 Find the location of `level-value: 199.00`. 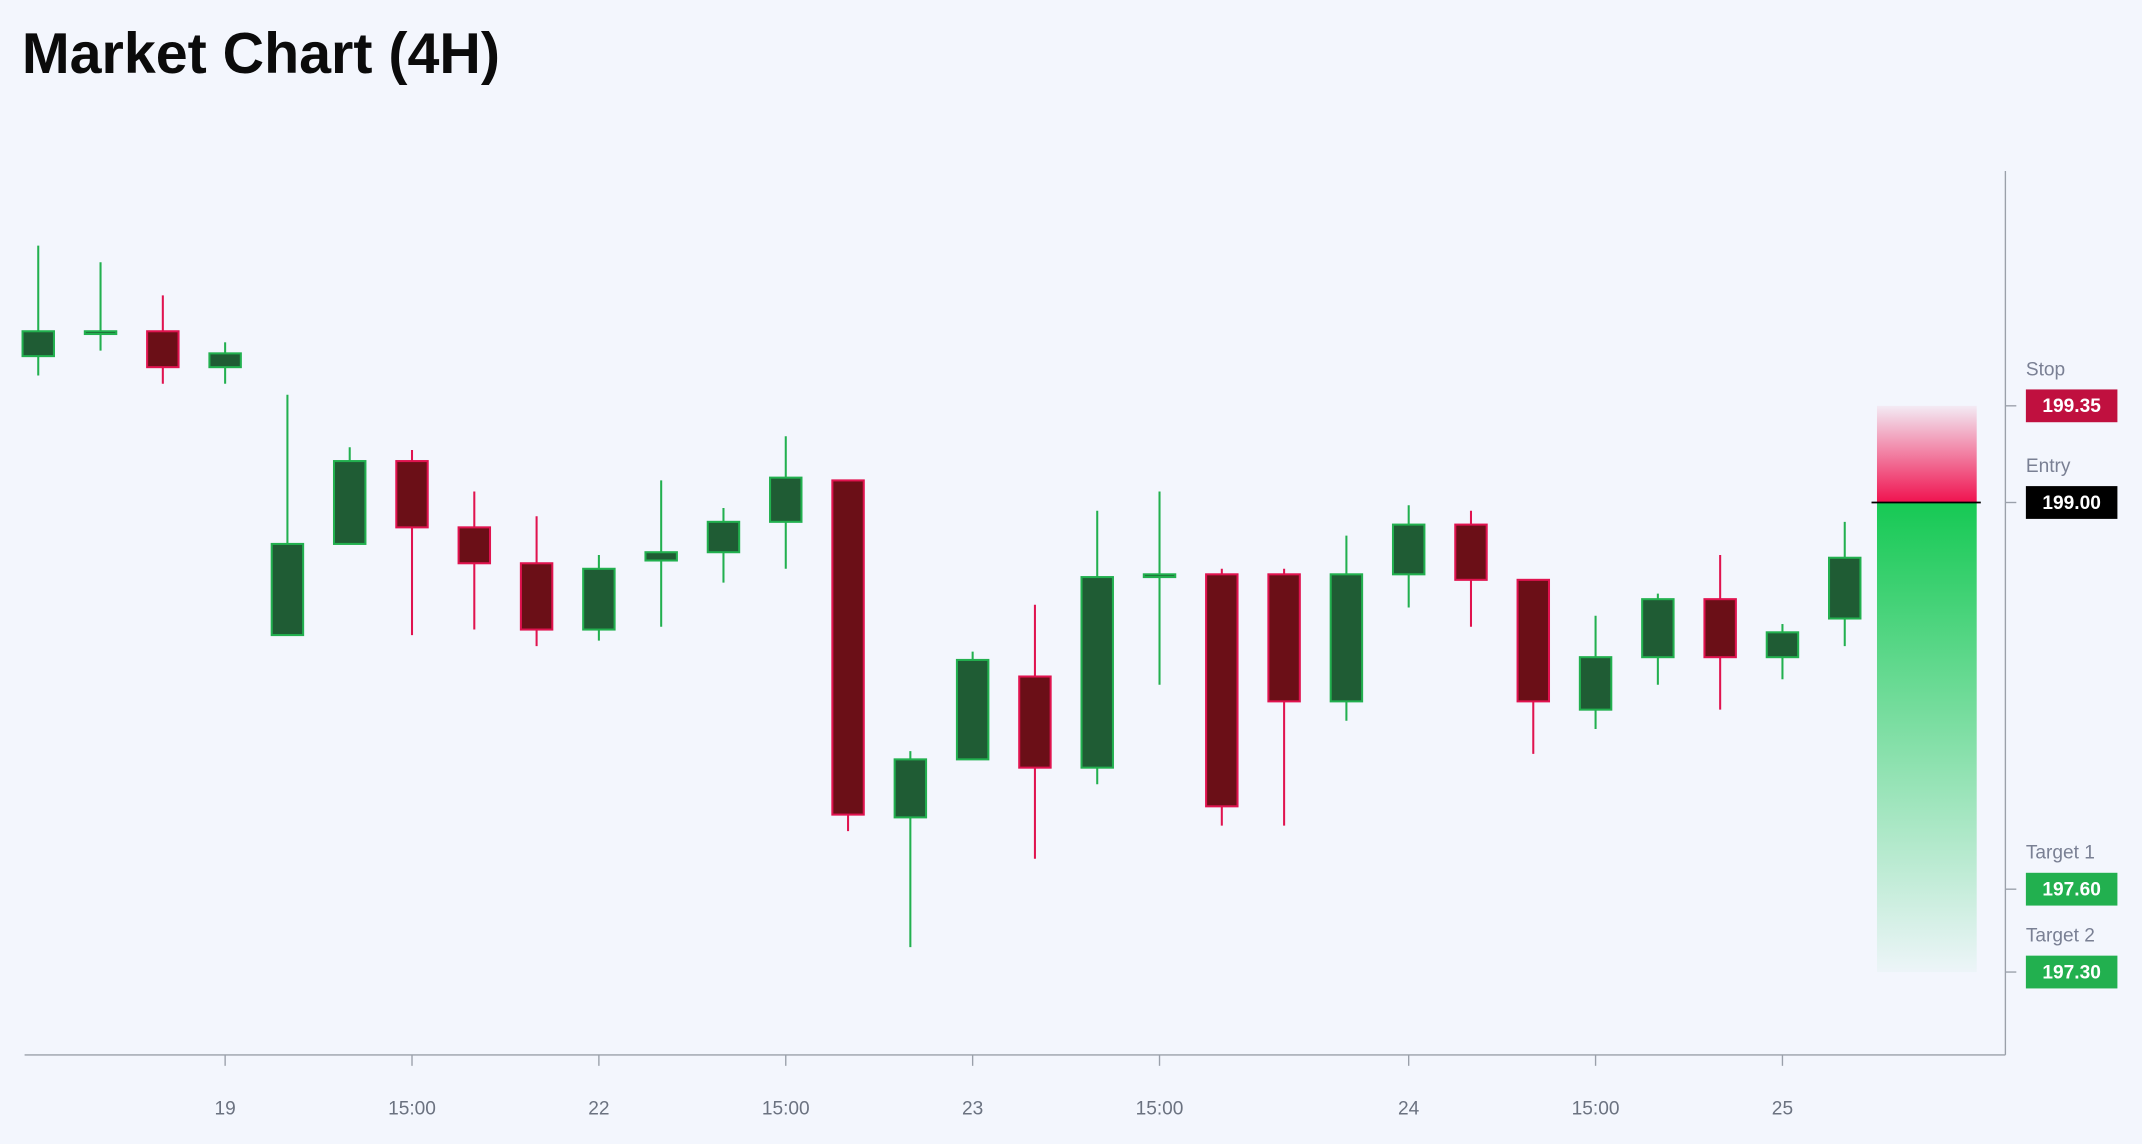

level-value: 199.00 is located at coordinates (2071, 503).